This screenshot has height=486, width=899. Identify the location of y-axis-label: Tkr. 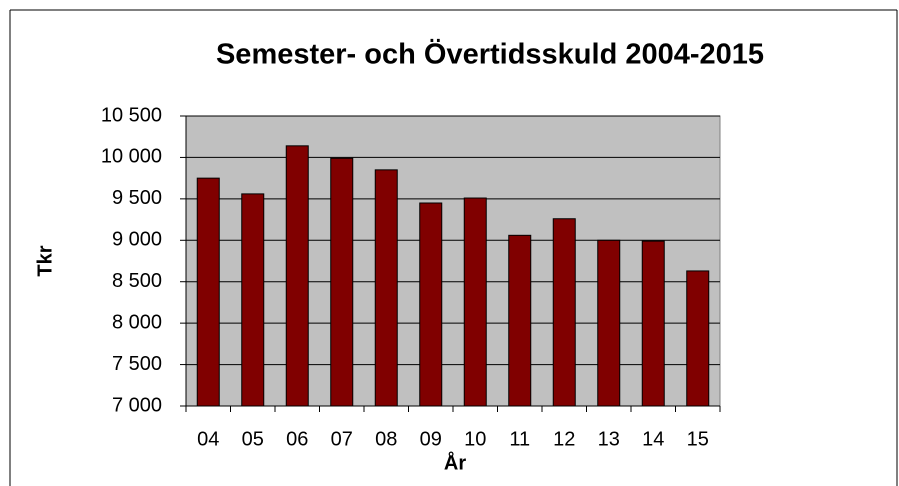
(45, 260).